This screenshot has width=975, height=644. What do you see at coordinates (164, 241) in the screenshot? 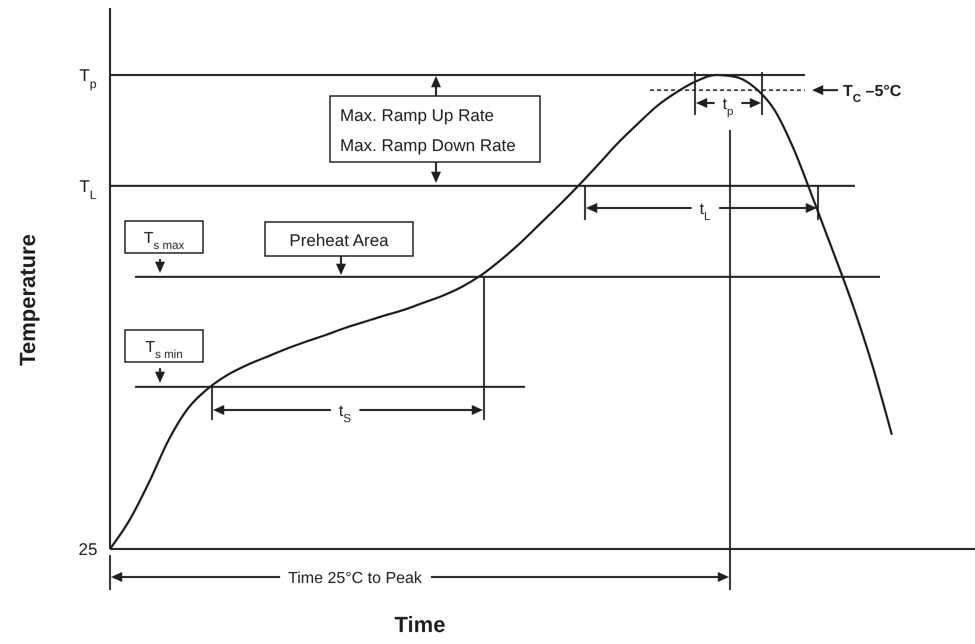
I see `ref-line-label: T$_{s max}$` at bounding box center [164, 241].